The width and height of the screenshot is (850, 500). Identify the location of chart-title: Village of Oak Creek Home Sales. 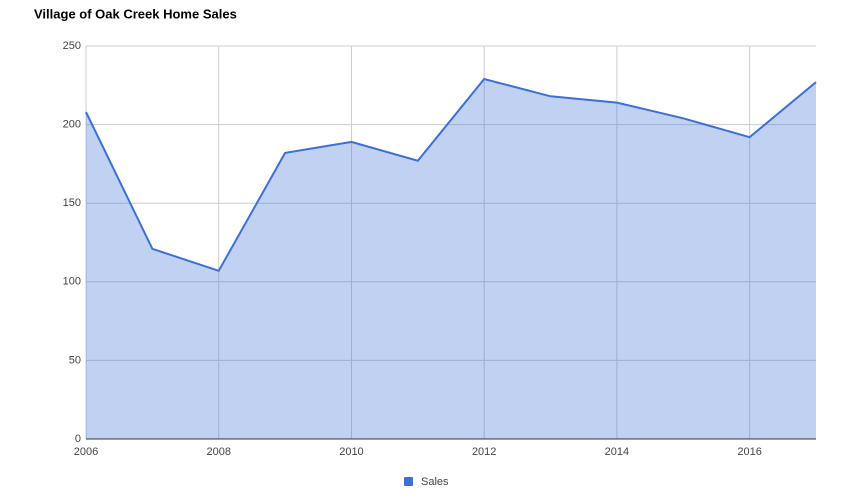
(135, 13).